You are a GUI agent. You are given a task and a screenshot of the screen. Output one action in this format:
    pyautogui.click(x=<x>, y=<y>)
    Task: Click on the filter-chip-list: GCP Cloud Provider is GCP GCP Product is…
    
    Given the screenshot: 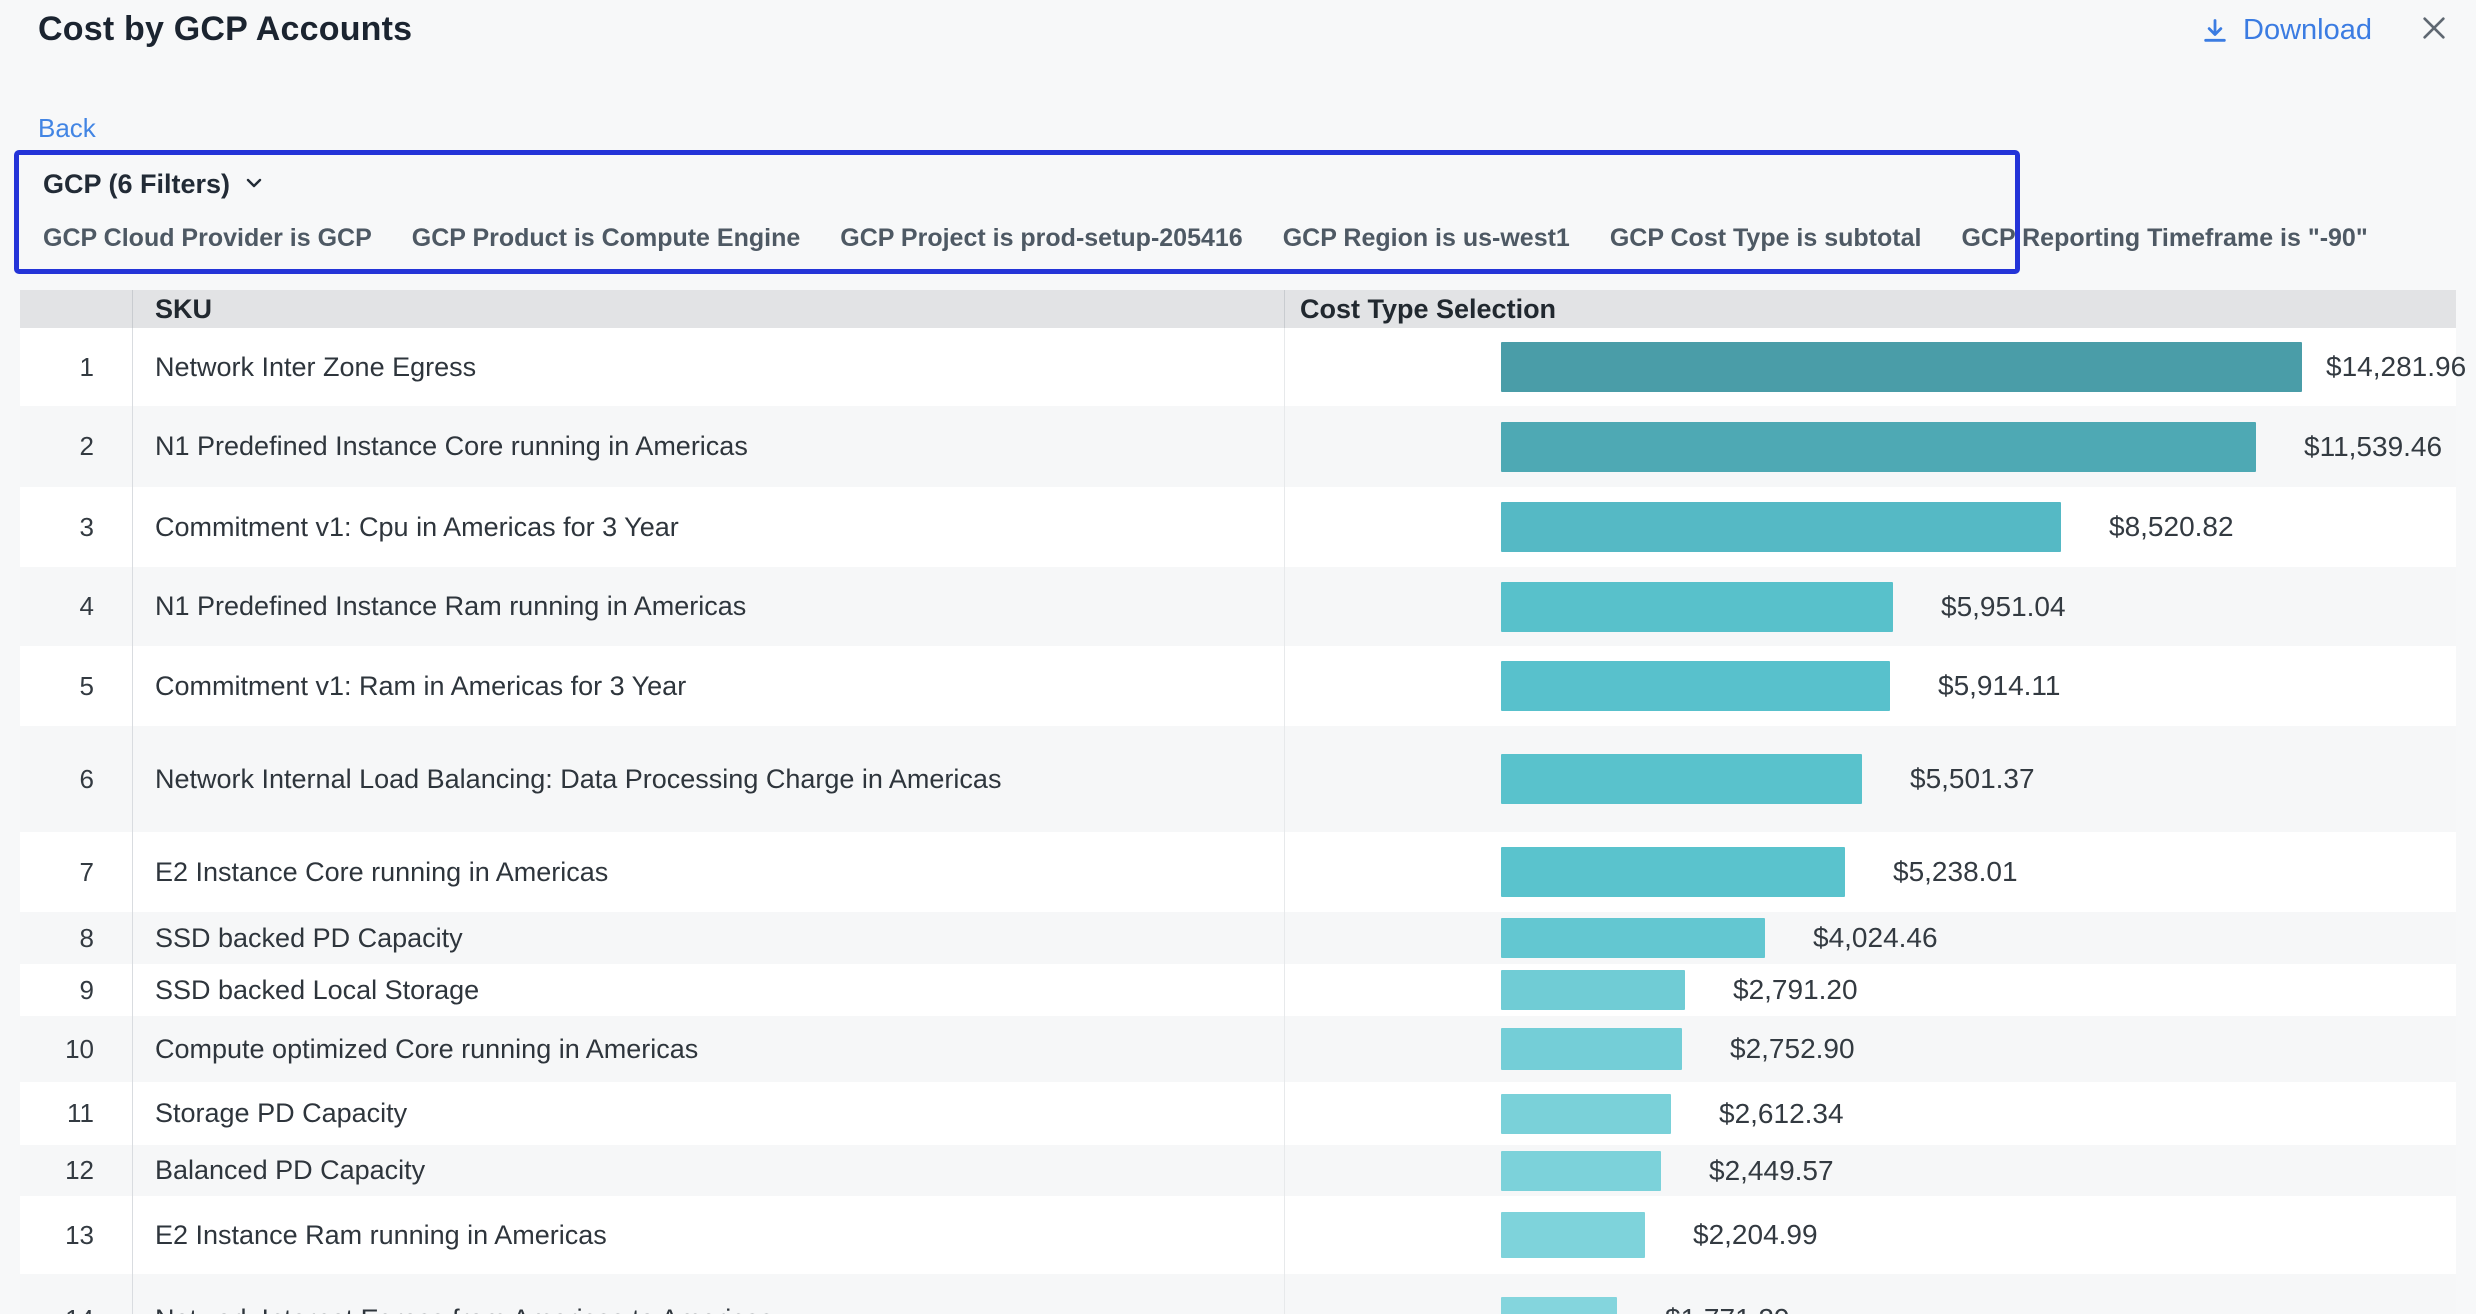 What is the action you would take?
    pyautogui.click(x=1205, y=238)
    